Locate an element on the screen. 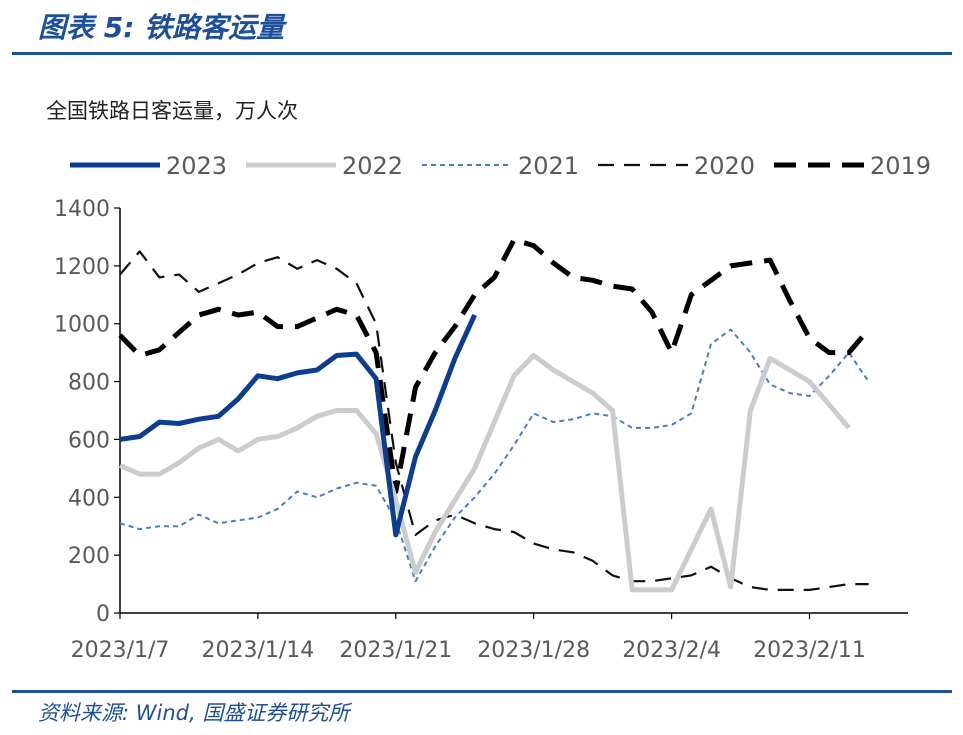 The image size is (963, 735). x-tick-label: 2023/1/28 is located at coordinates (533, 650).